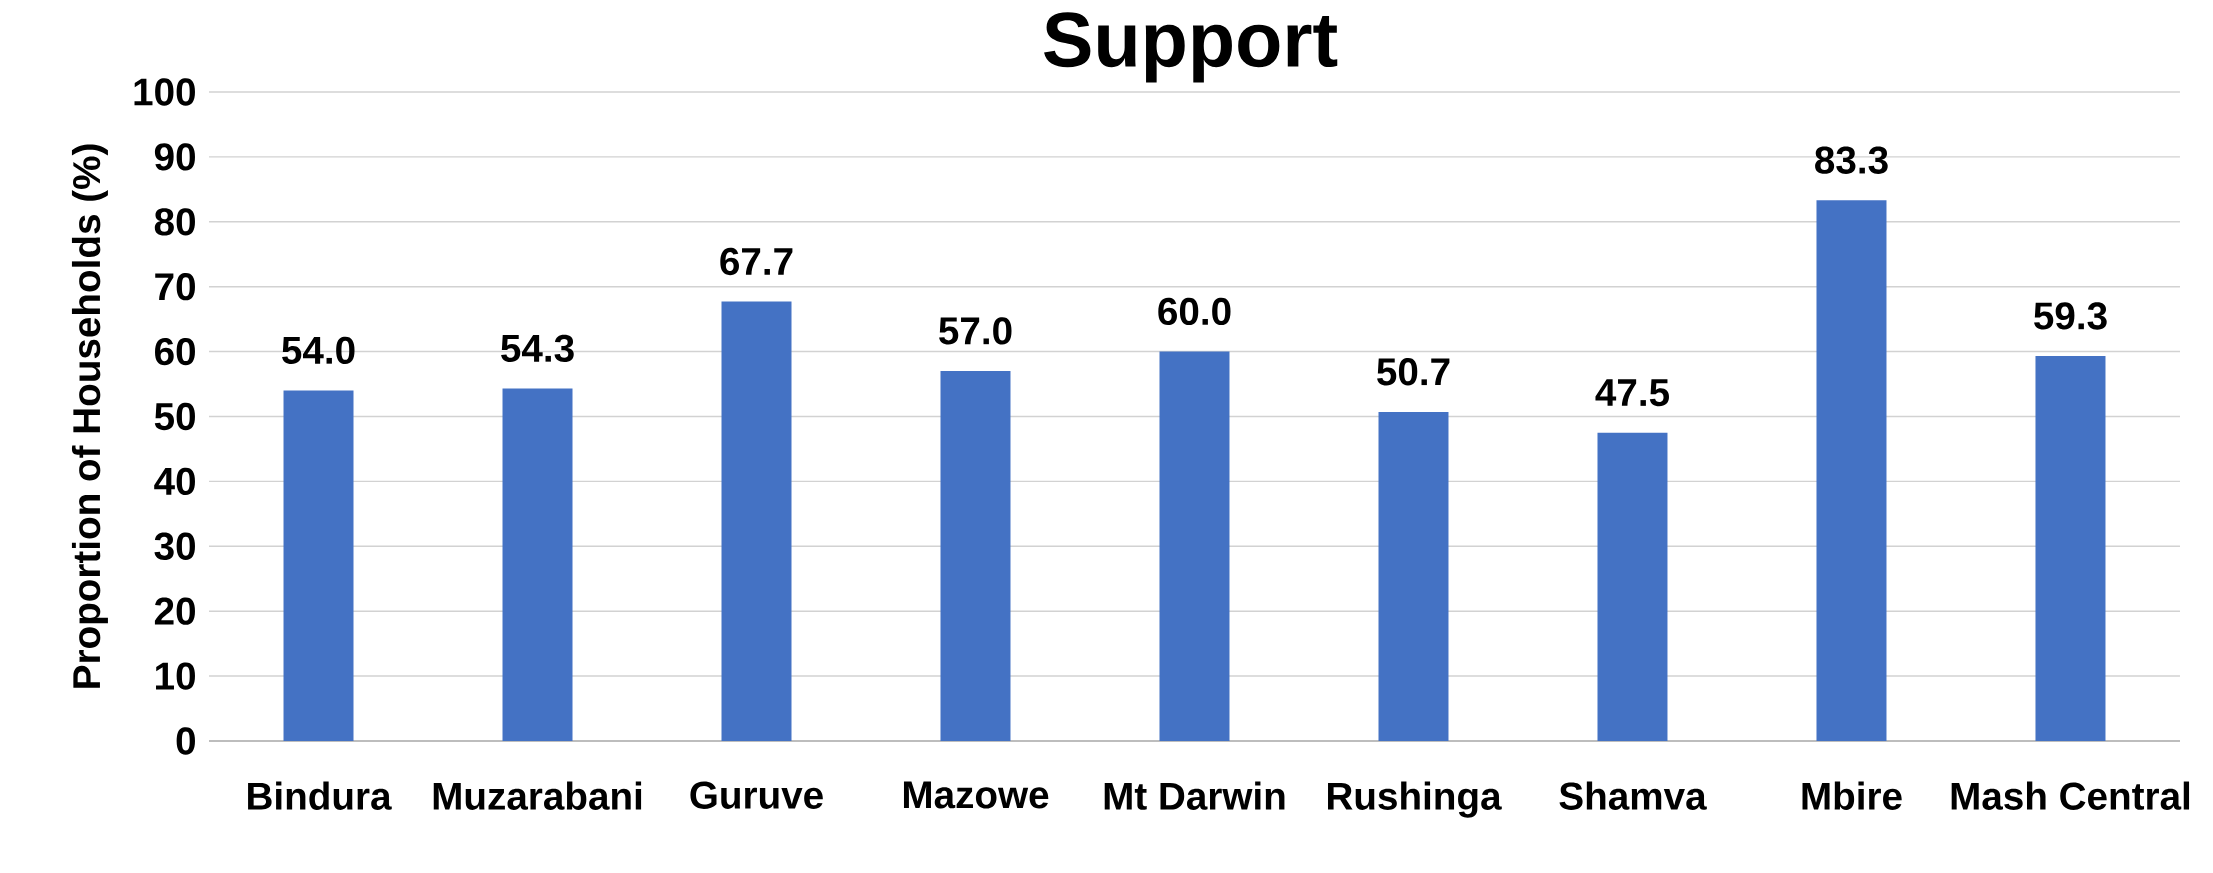 The height and width of the screenshot is (873, 2213). Describe the element at coordinates (174, 157) in the screenshot. I see `y-tick-label: 90` at that location.